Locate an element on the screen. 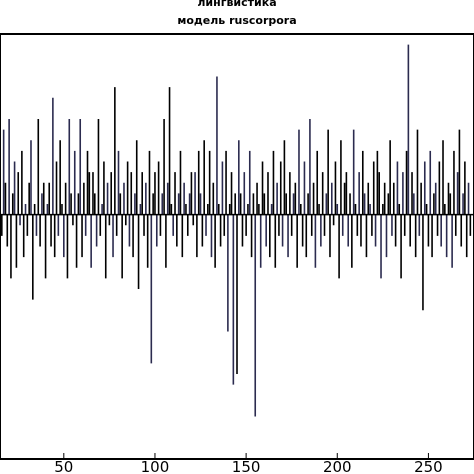 The height and width of the screenshot is (474, 474). chart-title-line-2: модель ruscorpora is located at coordinates (236, 20).